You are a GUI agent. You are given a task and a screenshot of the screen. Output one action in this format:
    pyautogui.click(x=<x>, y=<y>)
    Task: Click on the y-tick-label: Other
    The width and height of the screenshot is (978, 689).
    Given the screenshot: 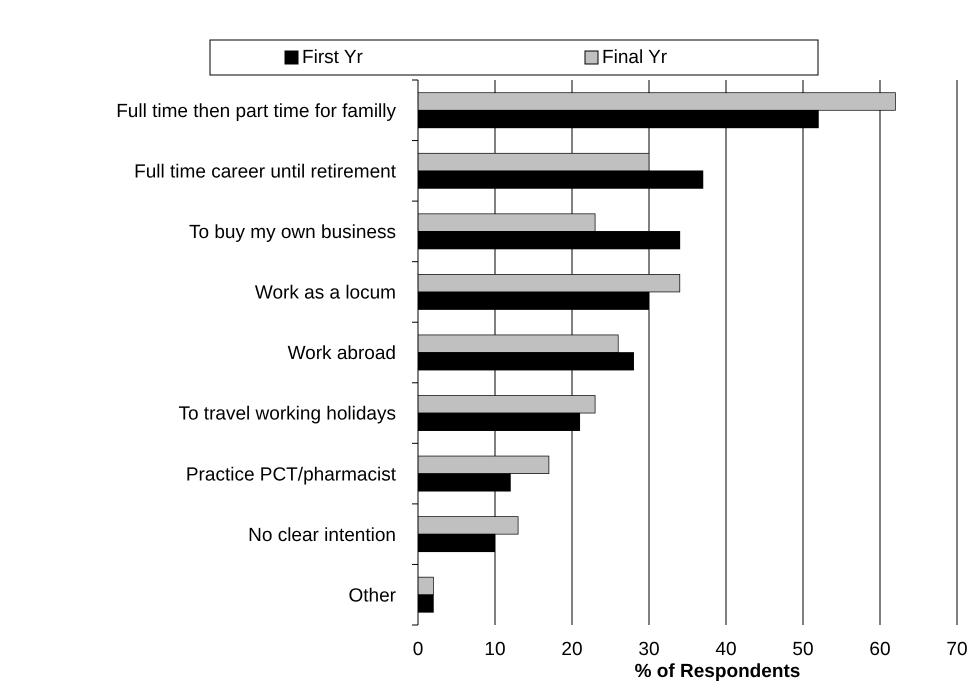 What is the action you would take?
    pyautogui.click(x=372, y=595)
    